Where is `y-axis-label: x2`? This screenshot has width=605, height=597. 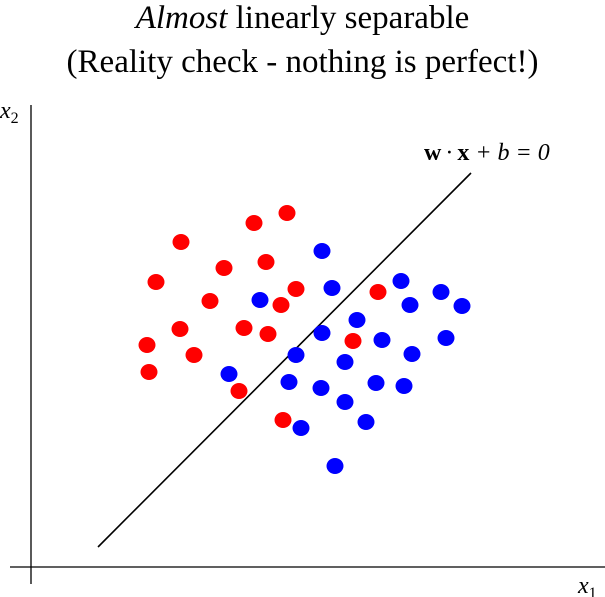
y-axis-label: x2 is located at coordinates (9, 112).